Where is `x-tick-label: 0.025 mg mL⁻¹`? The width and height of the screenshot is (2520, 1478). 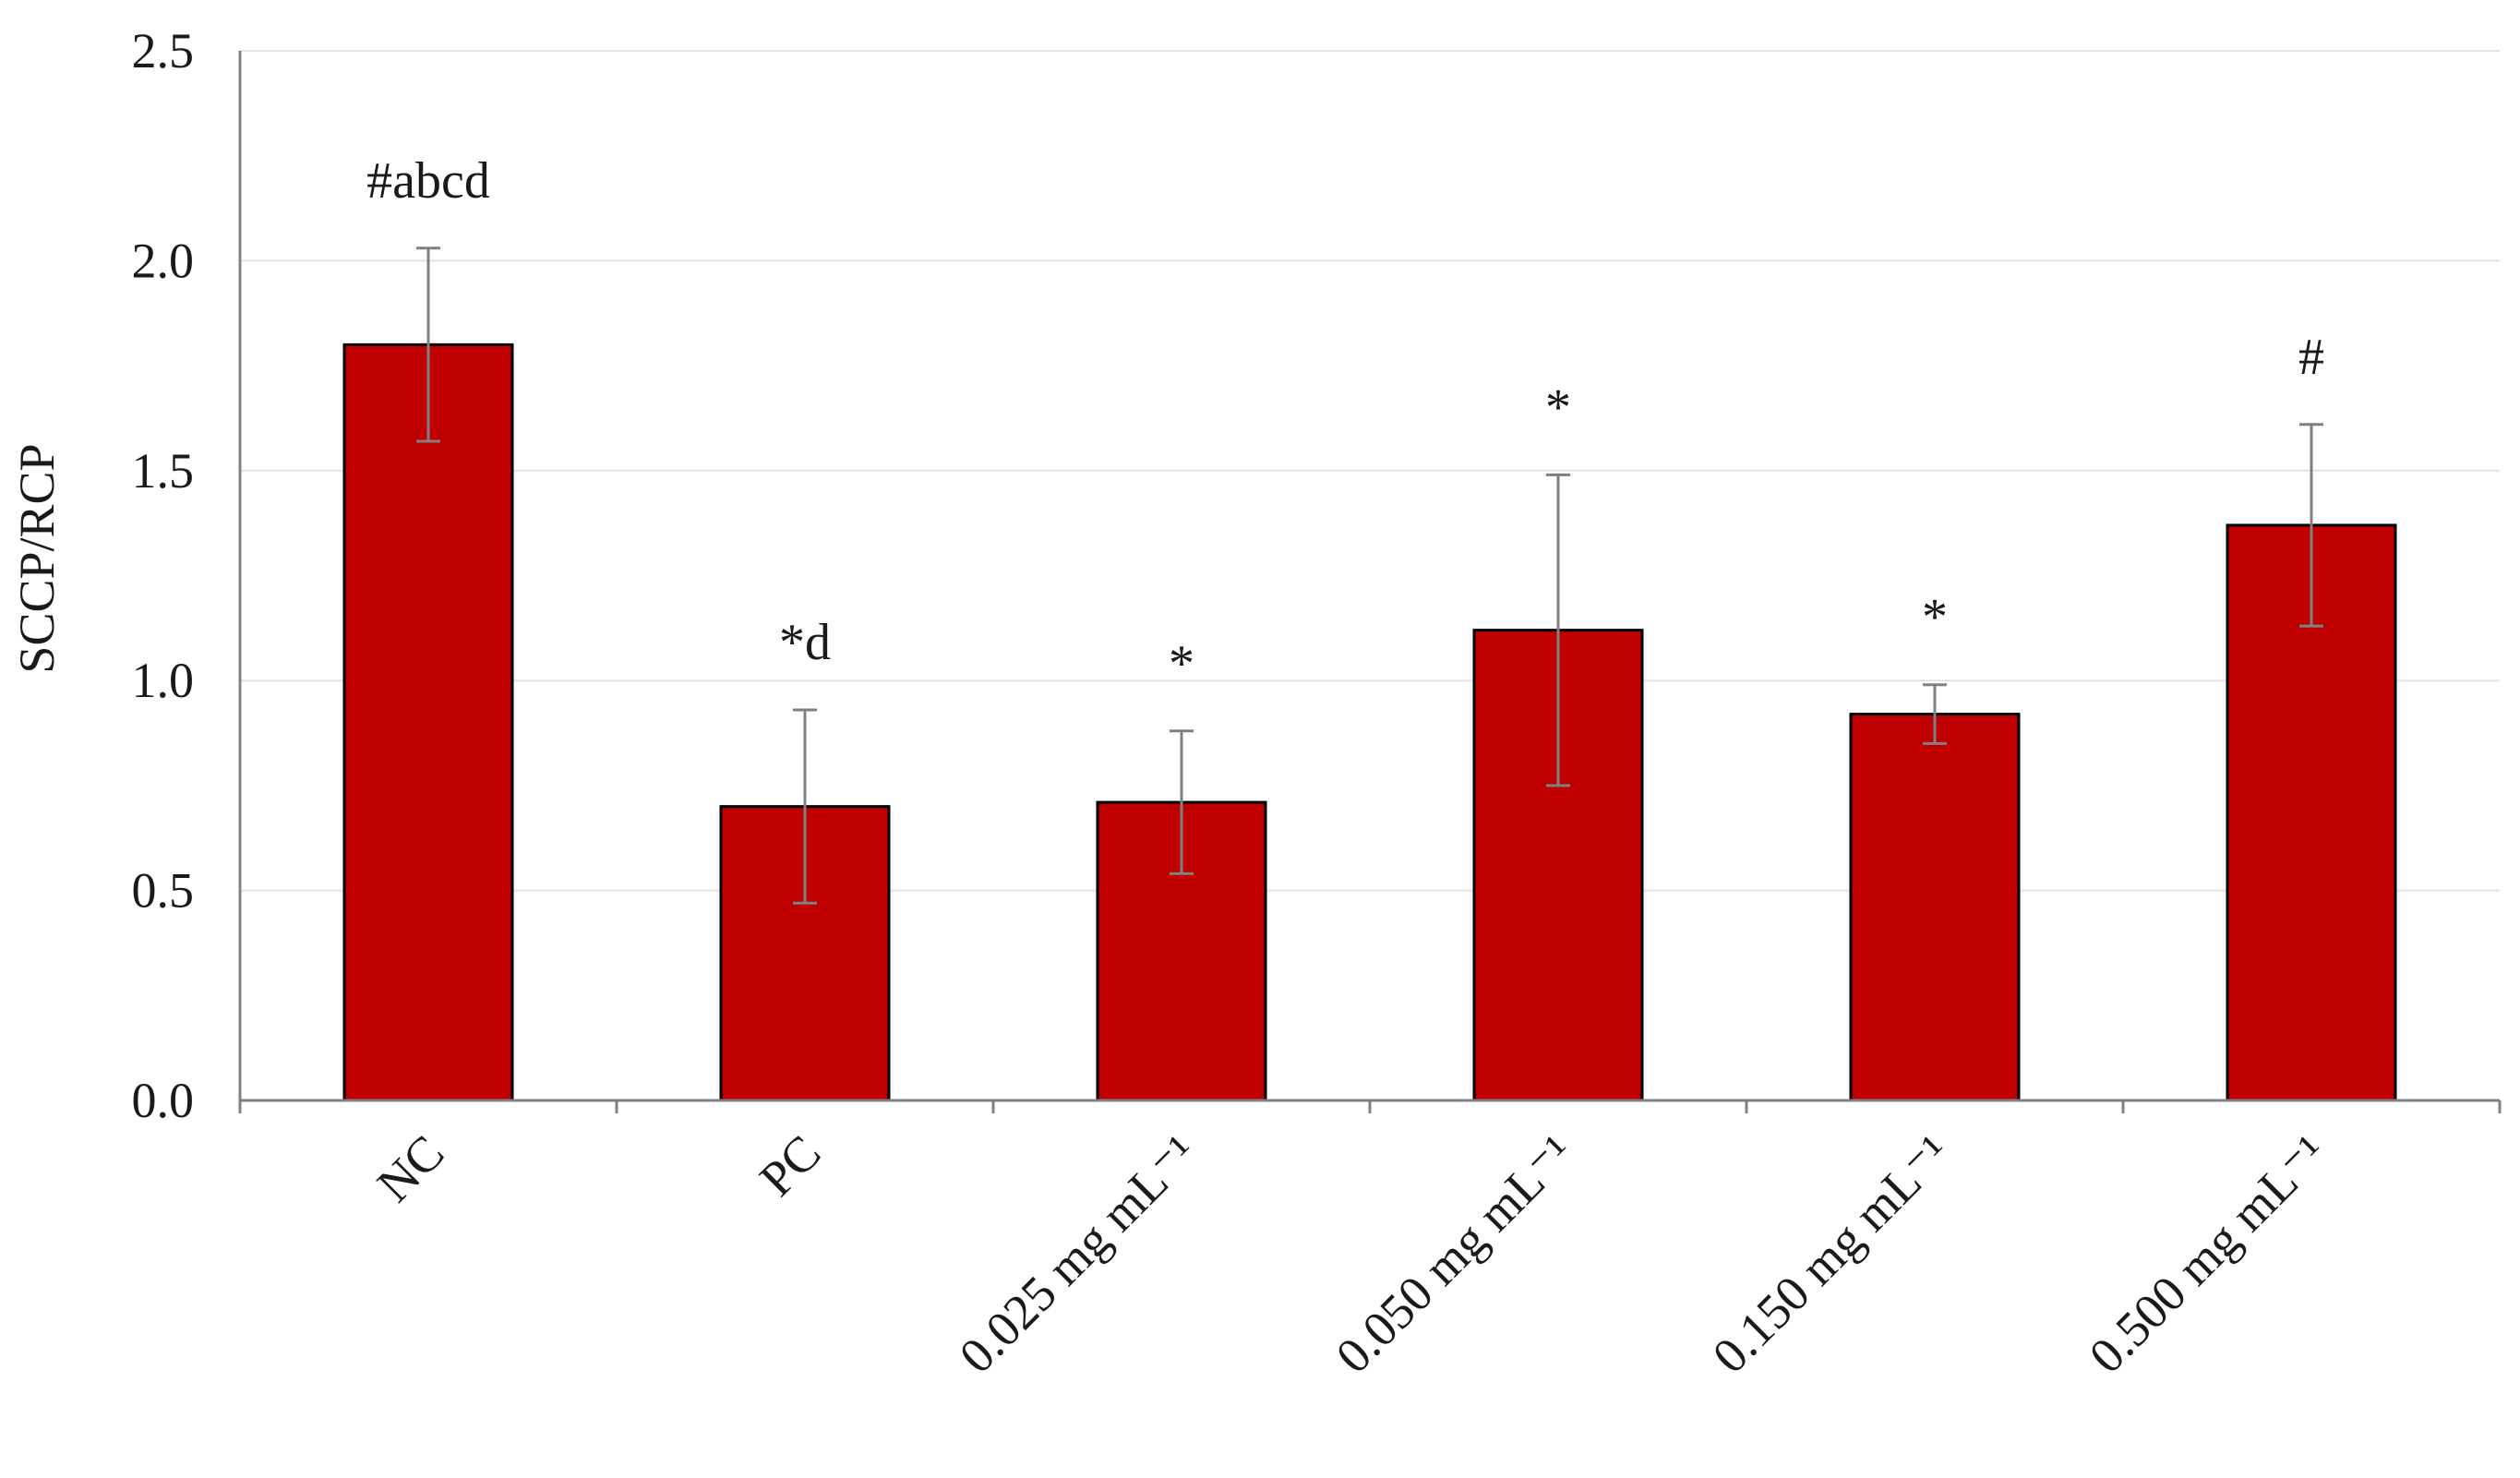 x-tick-label: 0.025 mg mL⁻¹ is located at coordinates (1078, 1254).